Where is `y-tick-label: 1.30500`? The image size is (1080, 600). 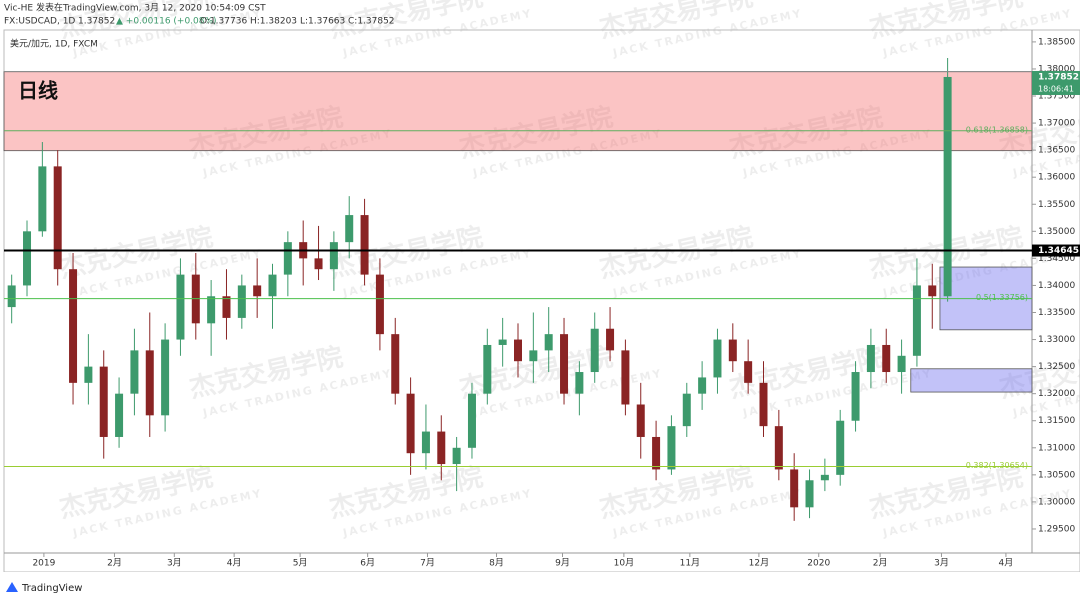 y-tick-label: 1.30500 is located at coordinates (1056, 475).